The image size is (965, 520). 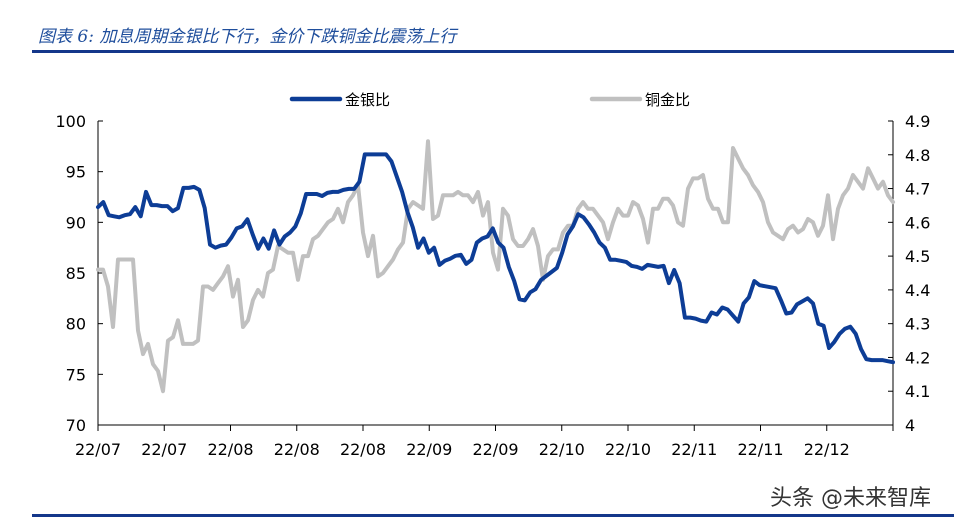 I want to click on legend-label-copper-gold: 铜金比, so click(x=667, y=100).